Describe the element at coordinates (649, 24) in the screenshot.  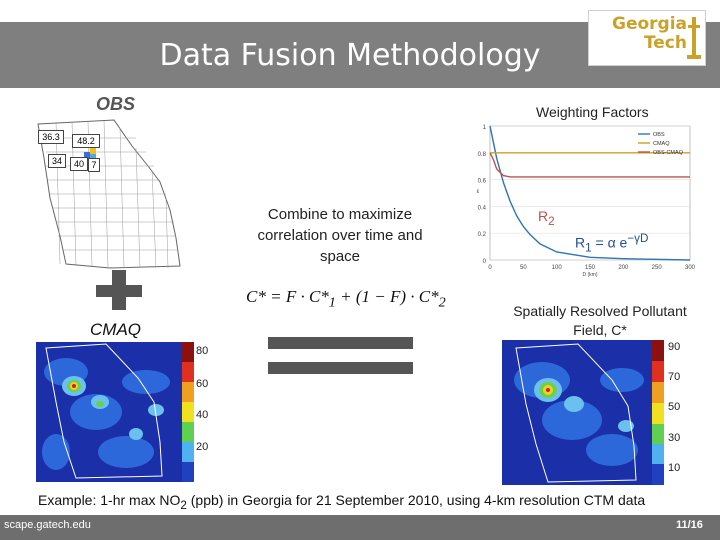
I see `logo-text-georgia: Georgia` at that location.